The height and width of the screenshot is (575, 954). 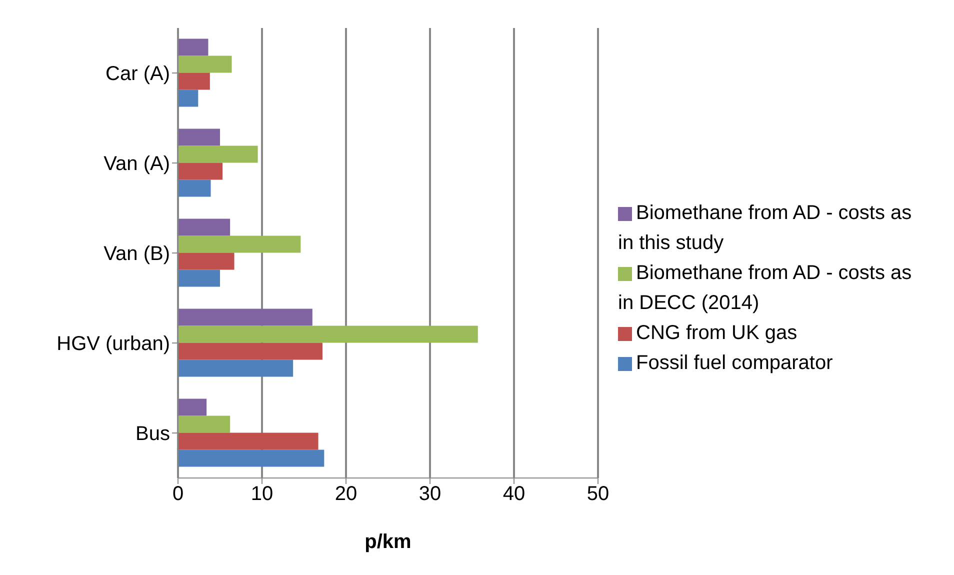 What do you see at coordinates (137, 164) in the screenshot?
I see `y-tick-label: Van (A)` at bounding box center [137, 164].